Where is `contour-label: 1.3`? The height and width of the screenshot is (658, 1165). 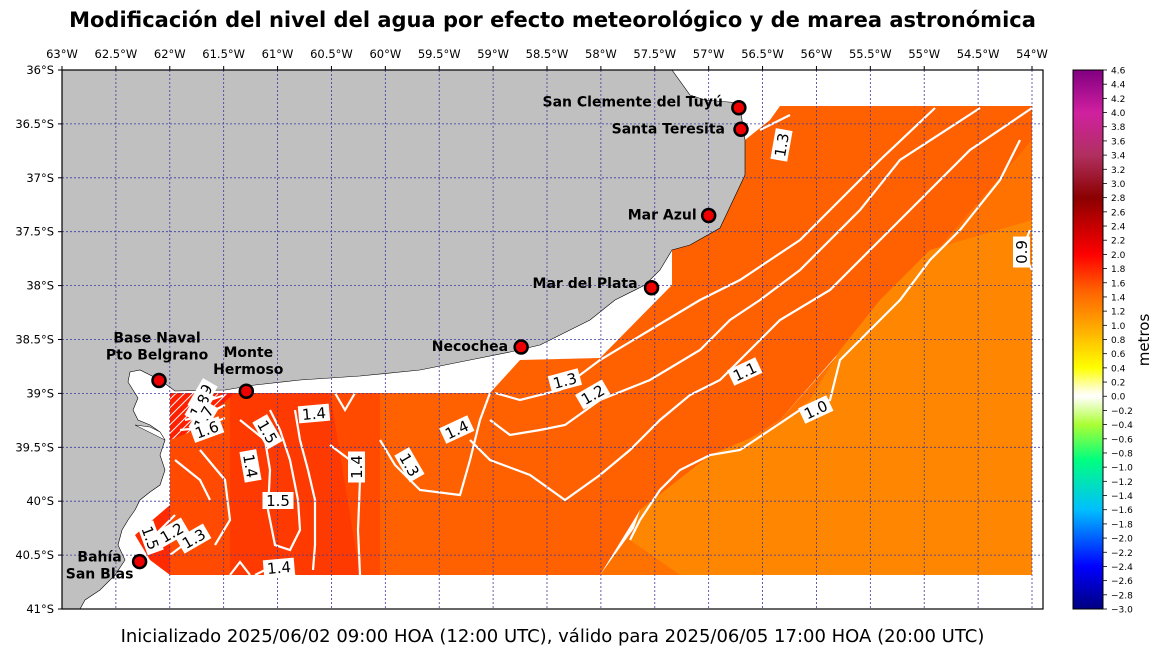 contour-label: 1.3 is located at coordinates (565, 380).